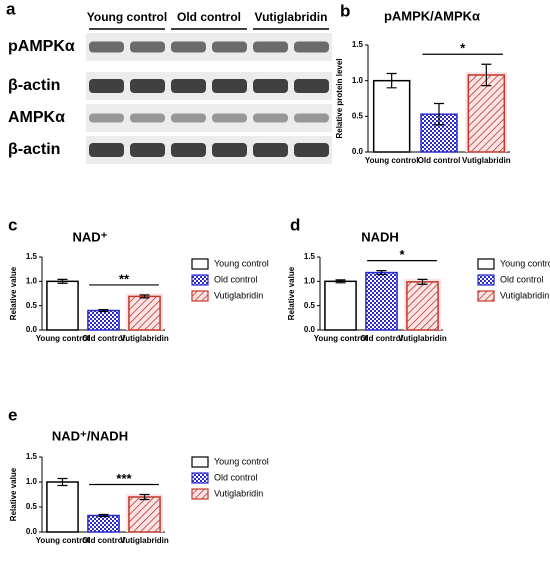 This screenshot has height=575, width=550. Describe the element at coordinates (34, 149) in the screenshot. I see `blot-row-label: β-actin` at that location.